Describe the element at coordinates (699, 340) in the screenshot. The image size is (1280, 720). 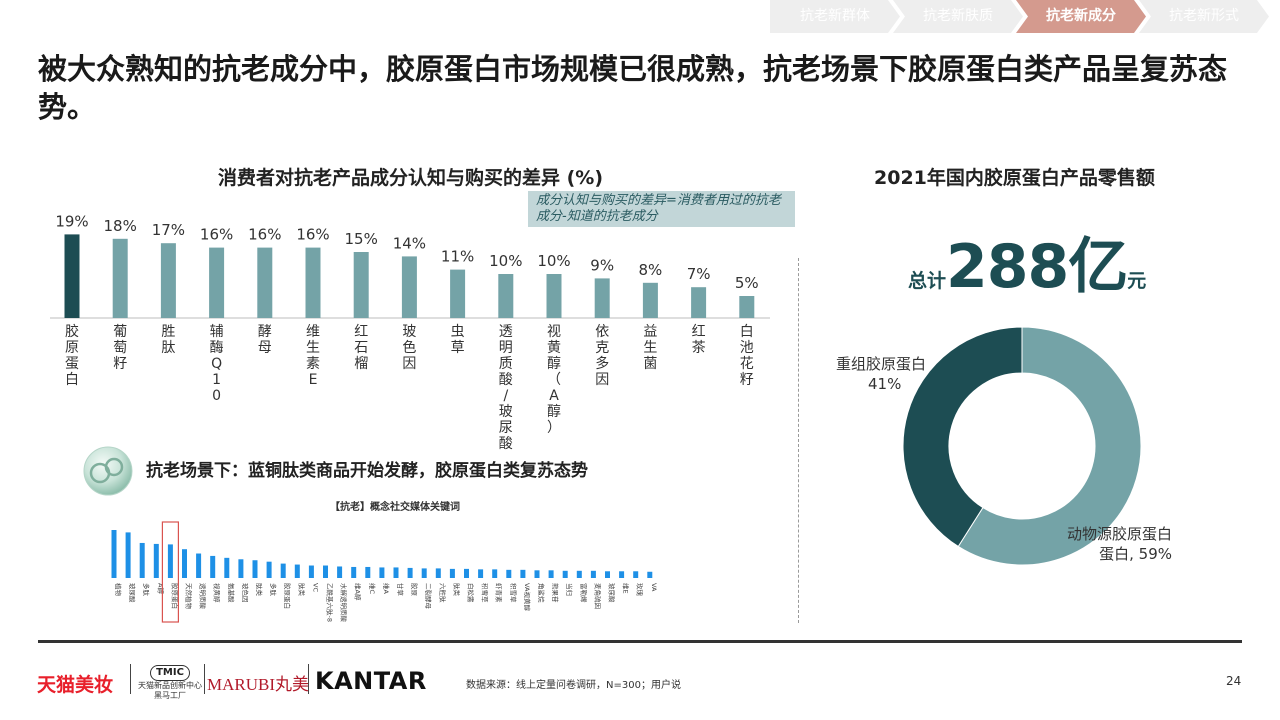
I see `category-label: 红茶` at that location.